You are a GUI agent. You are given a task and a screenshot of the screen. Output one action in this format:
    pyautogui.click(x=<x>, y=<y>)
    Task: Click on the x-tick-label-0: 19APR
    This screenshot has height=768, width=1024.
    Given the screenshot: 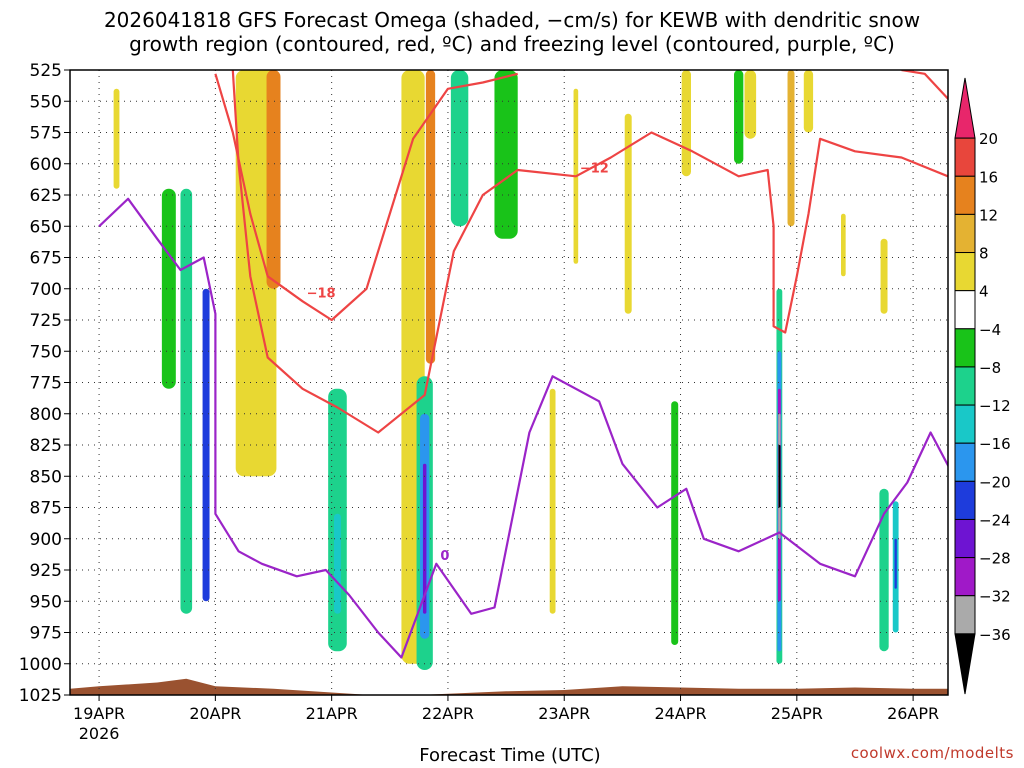 What is the action you would take?
    pyautogui.click(x=99, y=713)
    